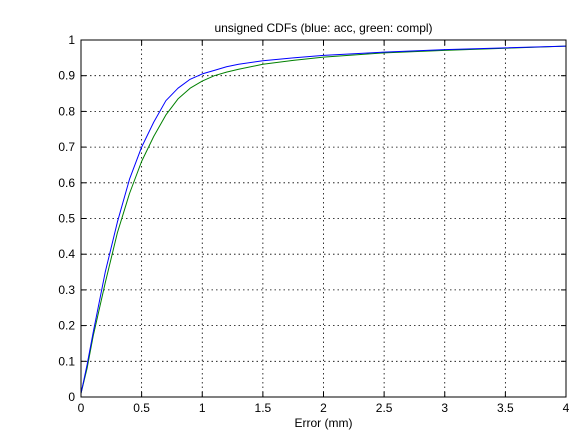 This screenshot has height=432, width=576. What do you see at coordinates (66, 361) in the screenshot?
I see `y-tick-label: 0.1` at bounding box center [66, 361].